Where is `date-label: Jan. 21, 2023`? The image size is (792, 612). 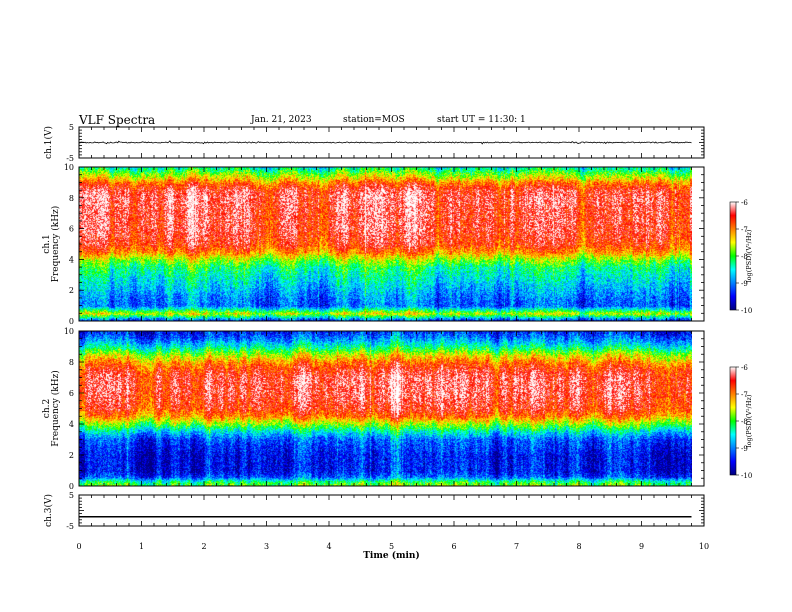 date-label: Jan. 21, 2023 is located at coordinates (281, 120).